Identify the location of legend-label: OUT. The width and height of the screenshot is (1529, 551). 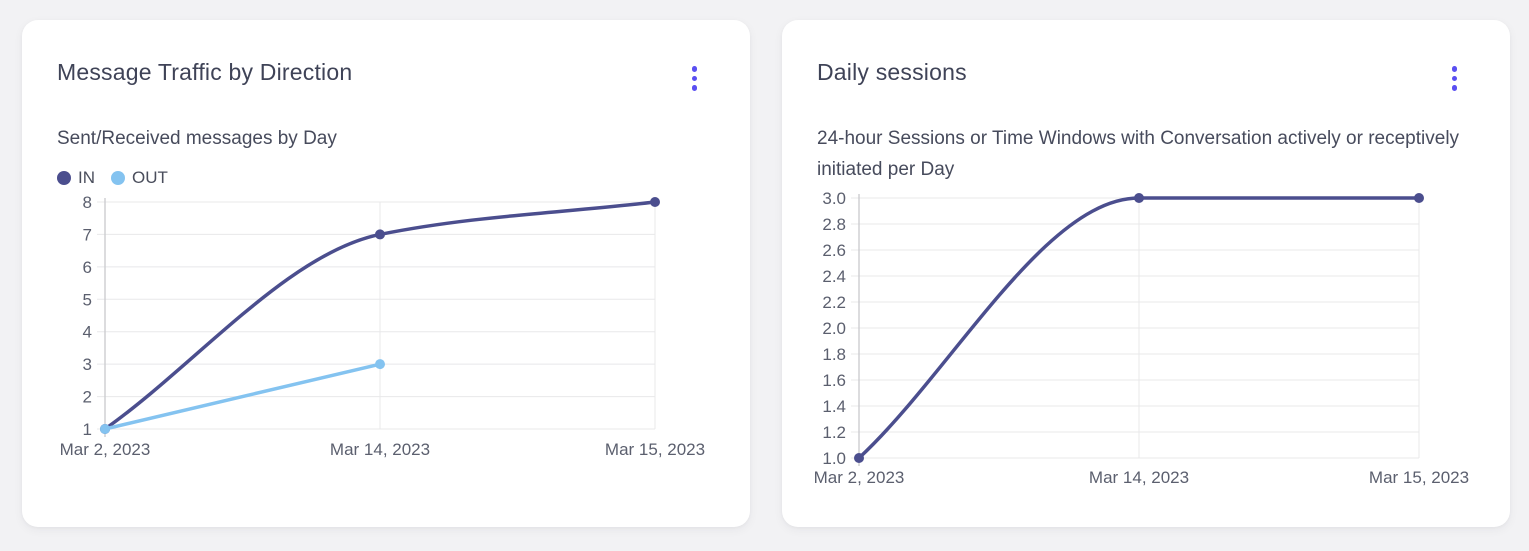
(150, 178).